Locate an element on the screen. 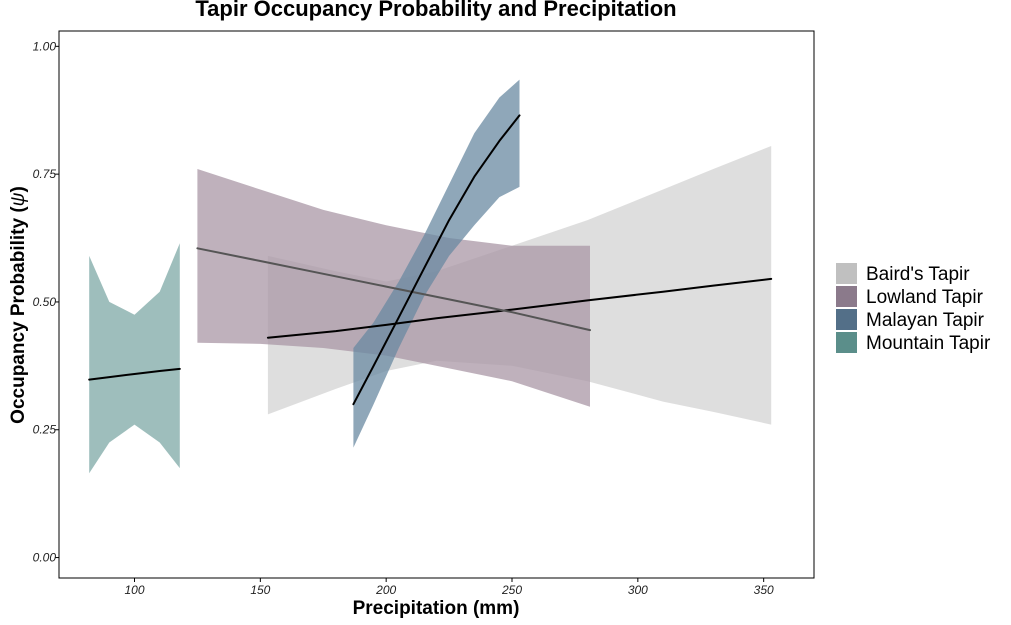 The height and width of the screenshot is (625, 1011). y-axis-label: Occupancy Probability (ψ) is located at coordinates (18, 305).